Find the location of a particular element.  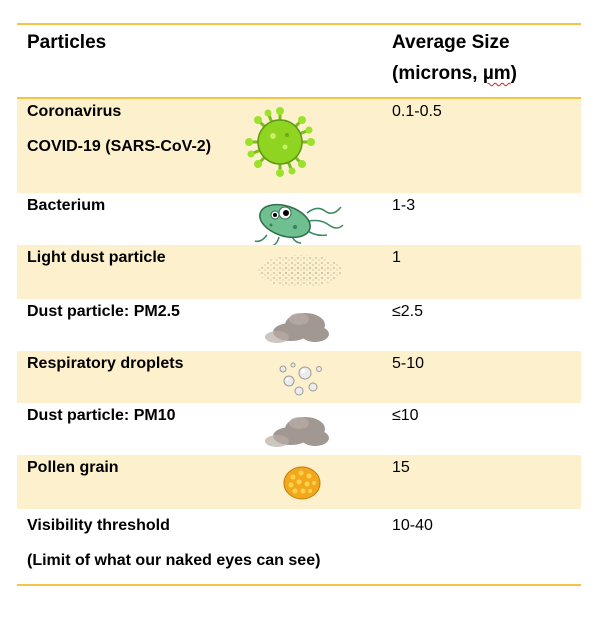

table-row: Respiratory droplets 5-10 is located at coordinates (299, 377).